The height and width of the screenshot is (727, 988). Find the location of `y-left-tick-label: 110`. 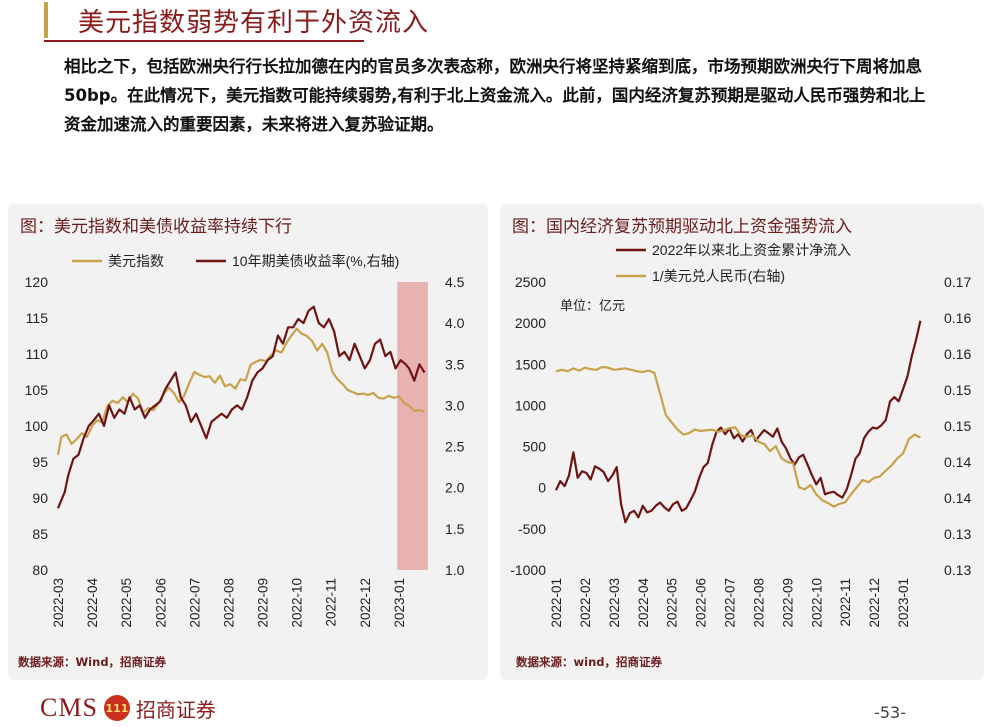

y-left-tick-label: 110 is located at coordinates (37, 354).